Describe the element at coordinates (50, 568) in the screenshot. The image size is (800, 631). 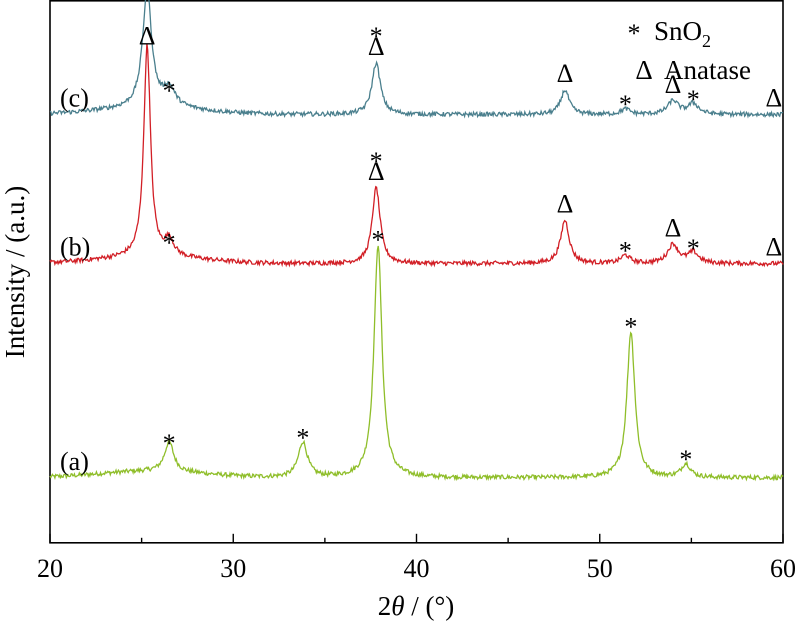
I see `x-tick-label: 20` at that location.